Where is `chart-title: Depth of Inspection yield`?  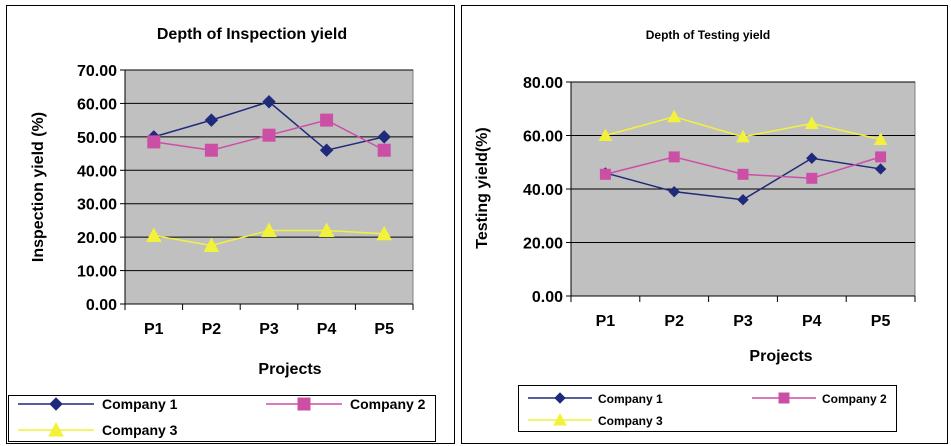 chart-title: Depth of Inspection yield is located at coordinates (252, 34).